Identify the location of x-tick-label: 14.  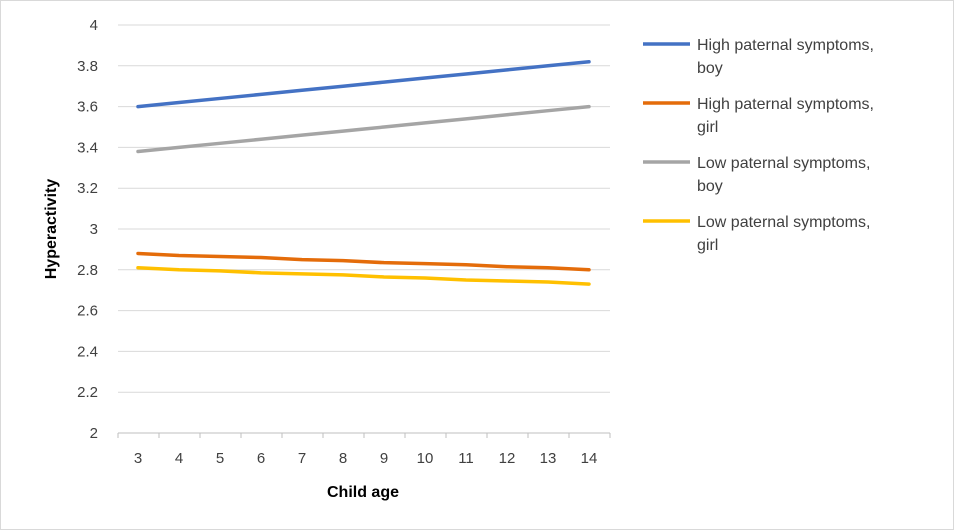
(589, 458).